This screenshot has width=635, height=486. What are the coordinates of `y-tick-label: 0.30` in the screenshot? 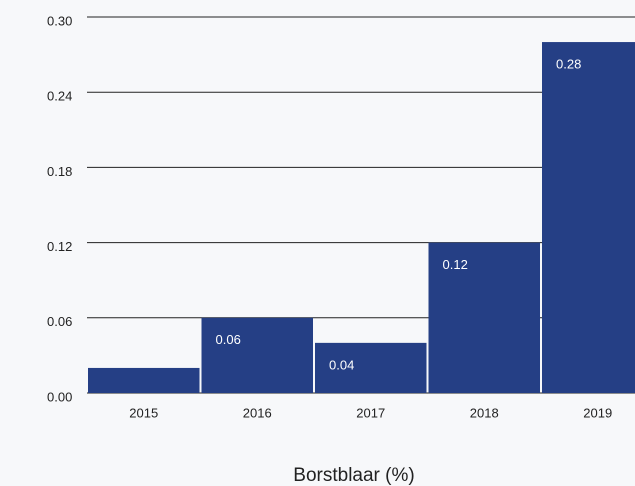 It's located at (59, 20).